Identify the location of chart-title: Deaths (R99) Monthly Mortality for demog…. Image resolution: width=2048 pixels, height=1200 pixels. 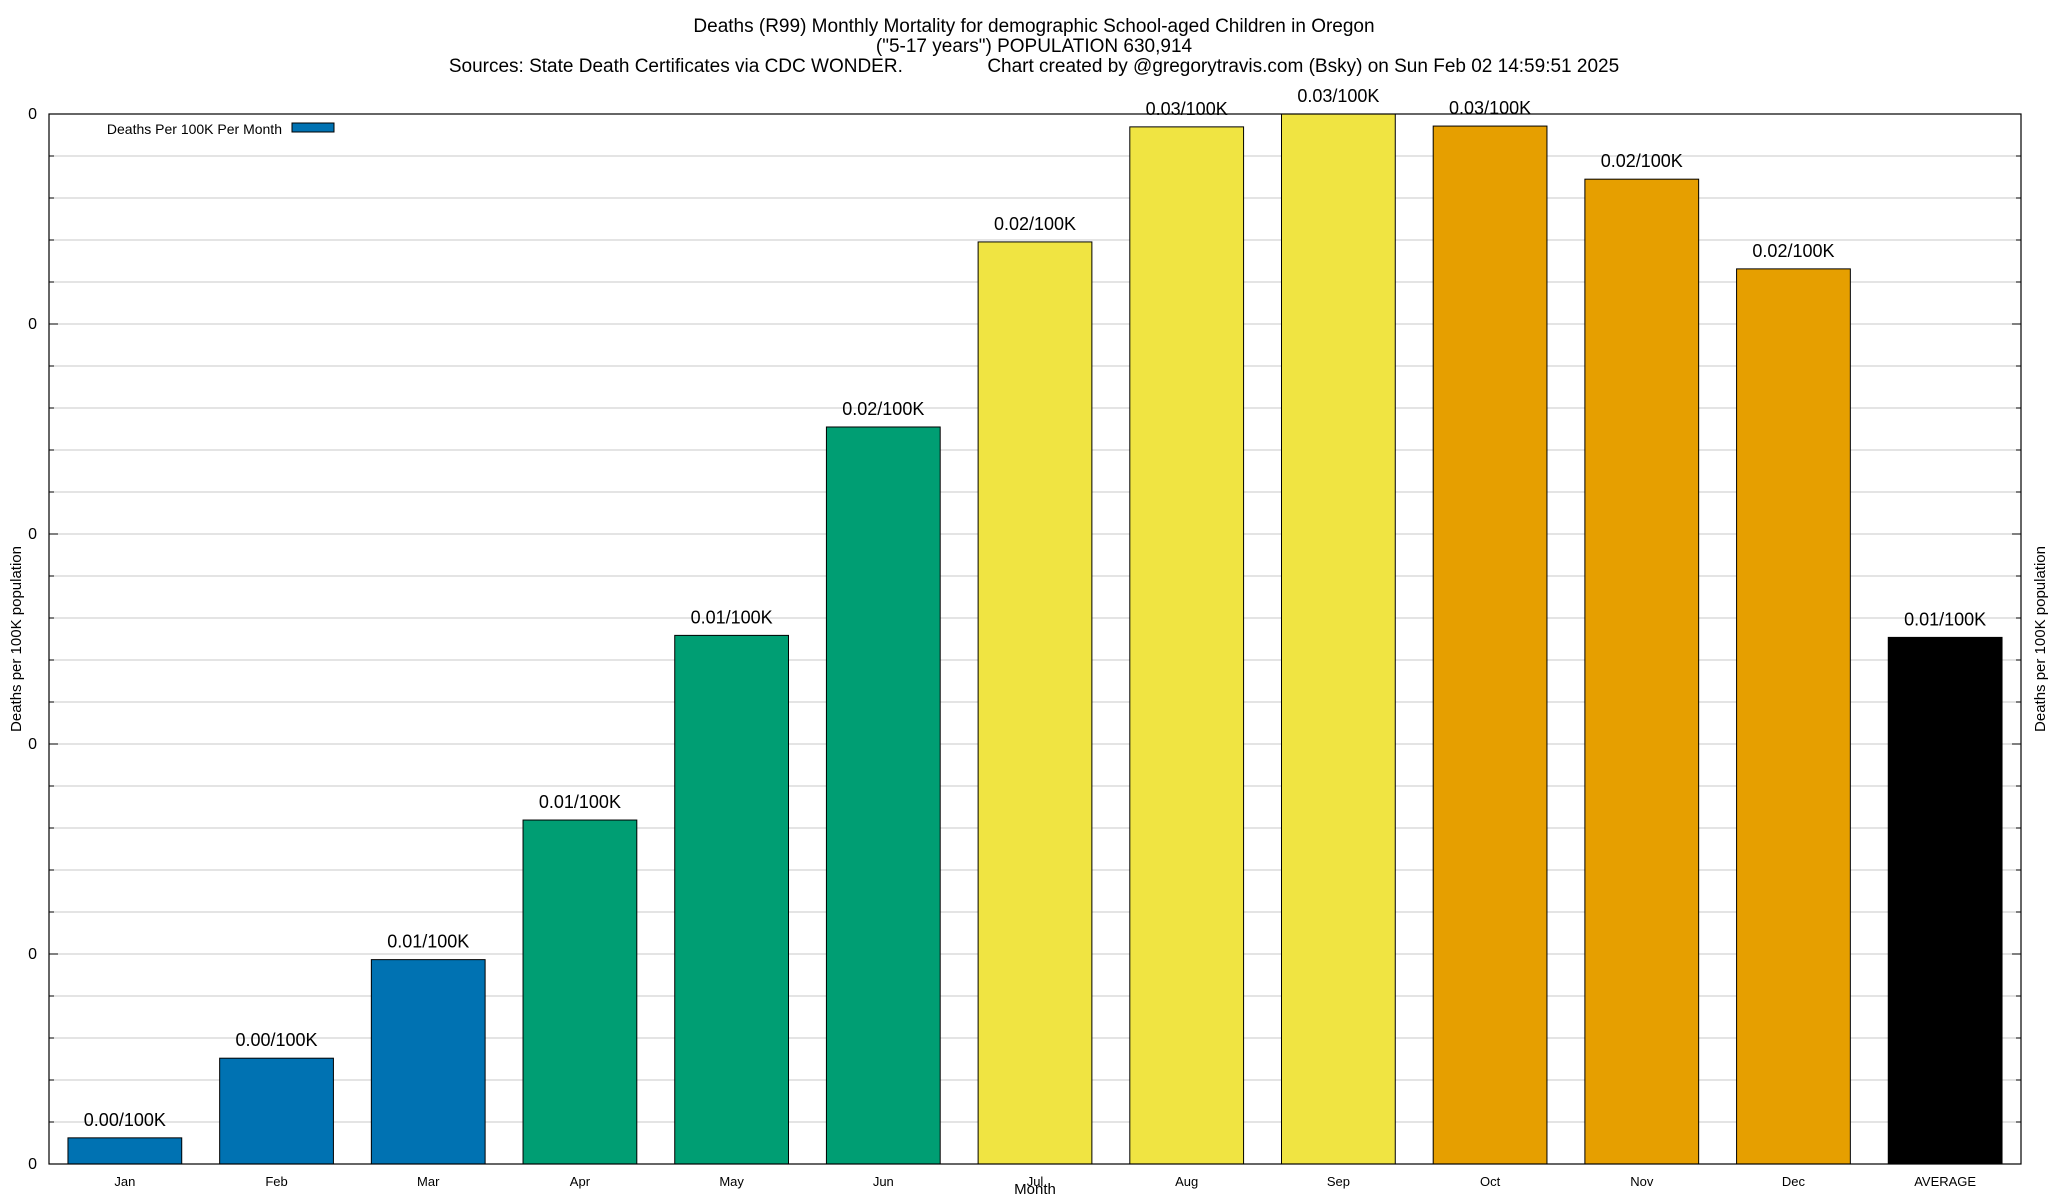
(1034, 46).